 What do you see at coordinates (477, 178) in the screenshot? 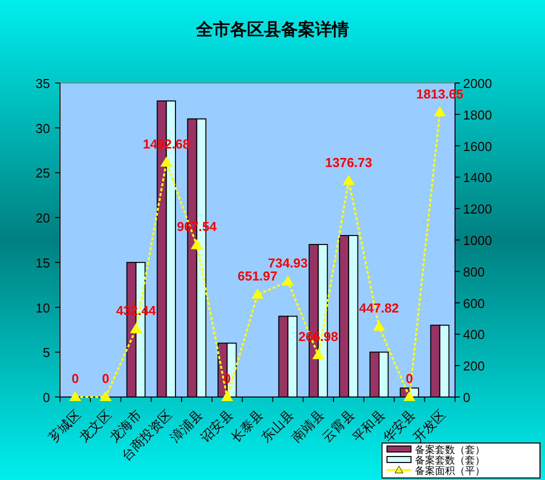
I see `y2-tick-label: 1400` at bounding box center [477, 178].